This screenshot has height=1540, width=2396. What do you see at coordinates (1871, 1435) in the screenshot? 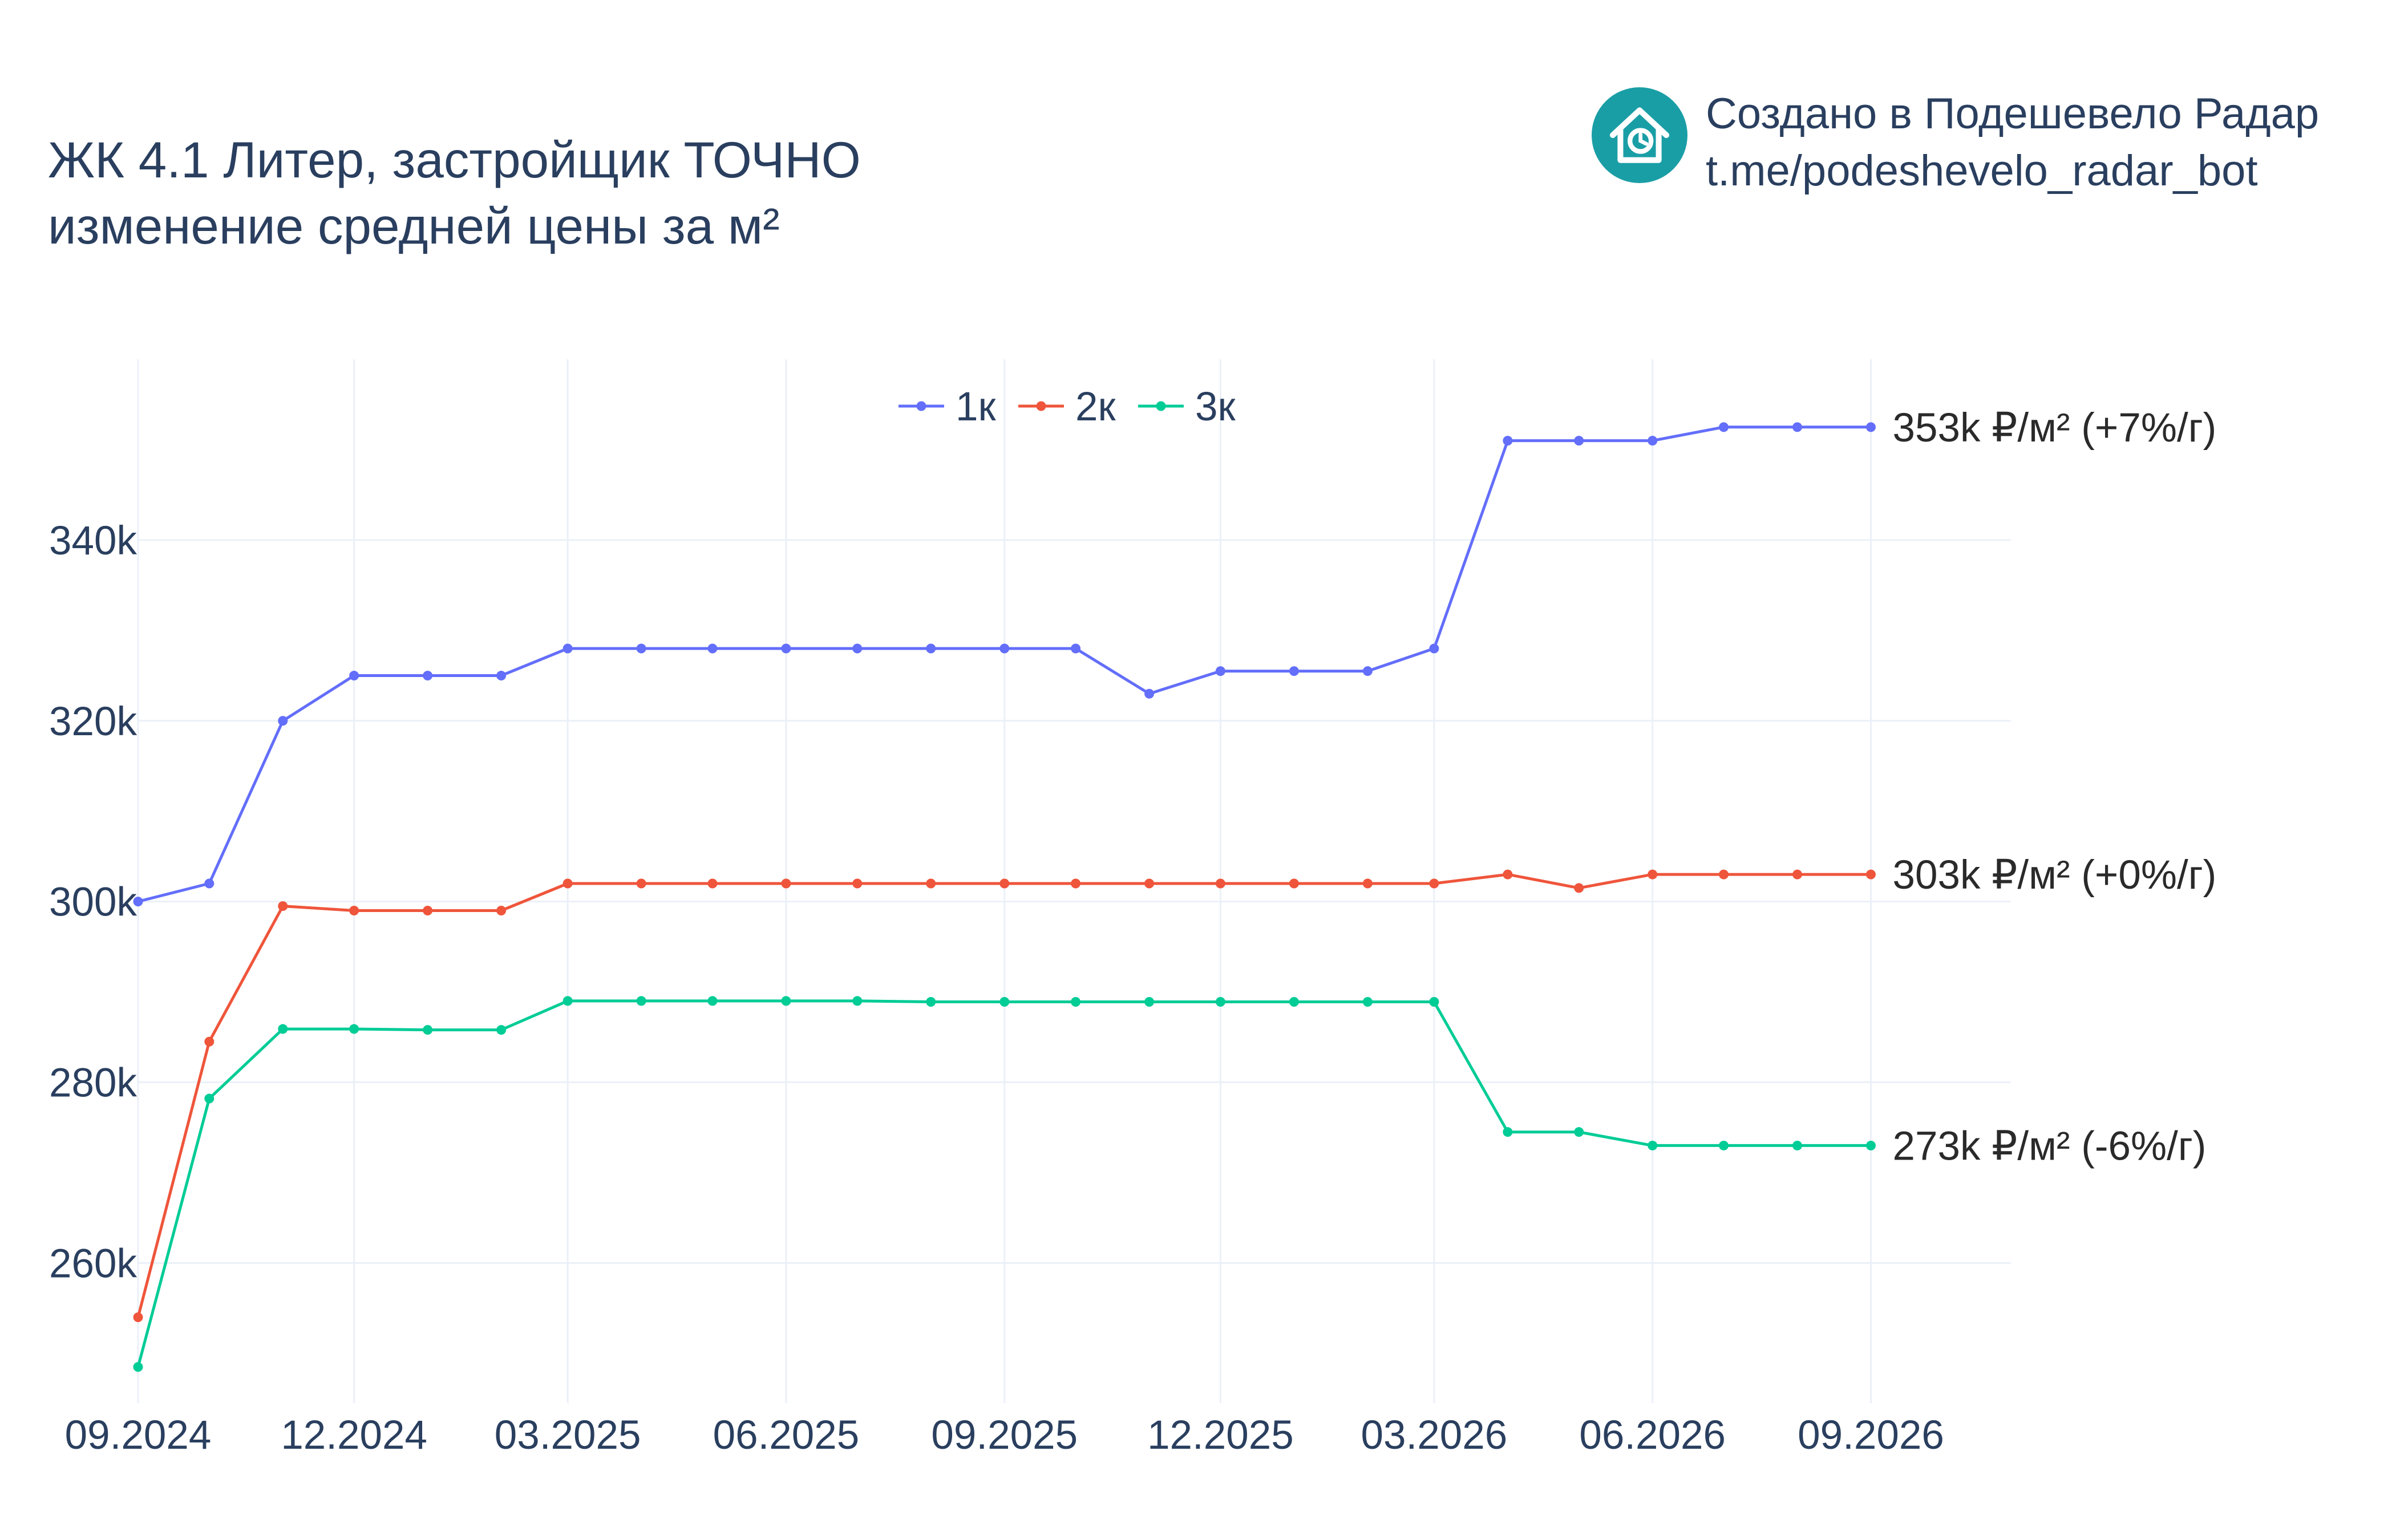
I see `x-tick-label: 09.2026` at bounding box center [1871, 1435].